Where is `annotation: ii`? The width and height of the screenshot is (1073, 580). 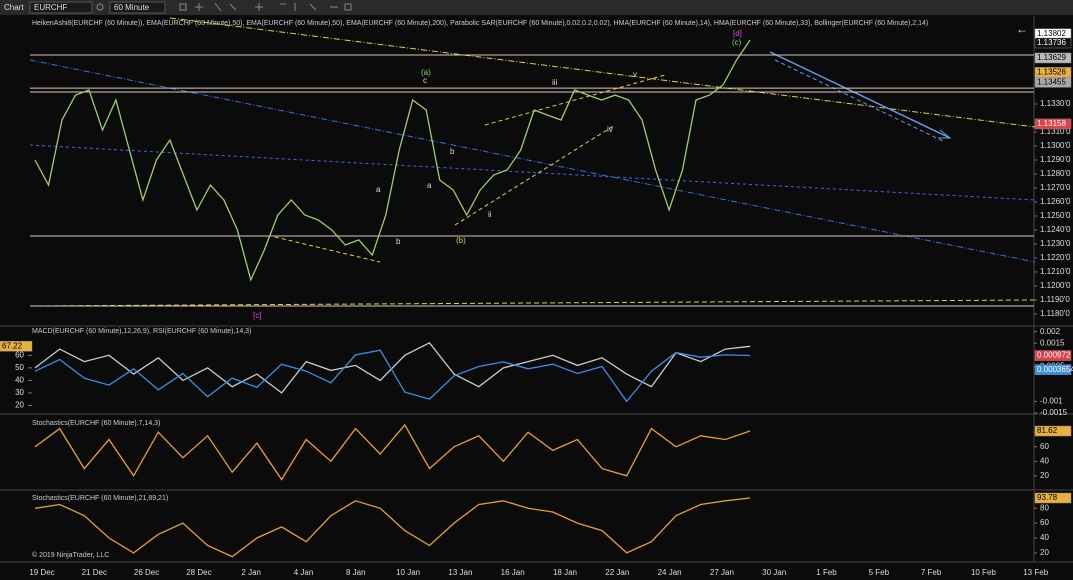
annotation: ii is located at coordinates (490, 214).